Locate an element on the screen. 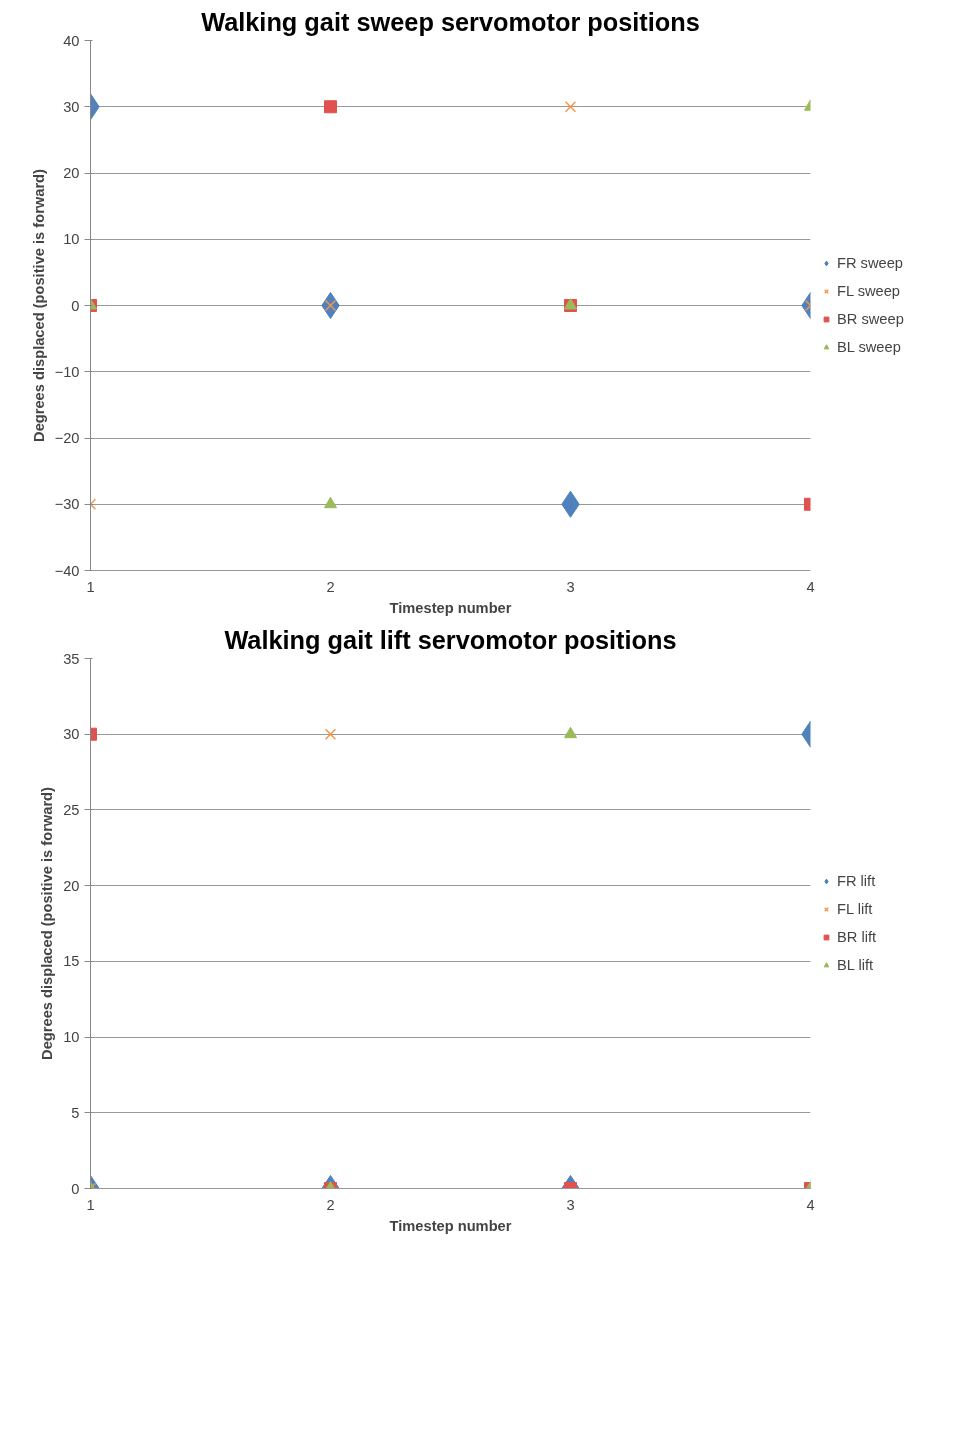 This screenshot has height=1450, width=954. chart-title: Walking gait sweep servomotor positions is located at coordinates (450, 21).